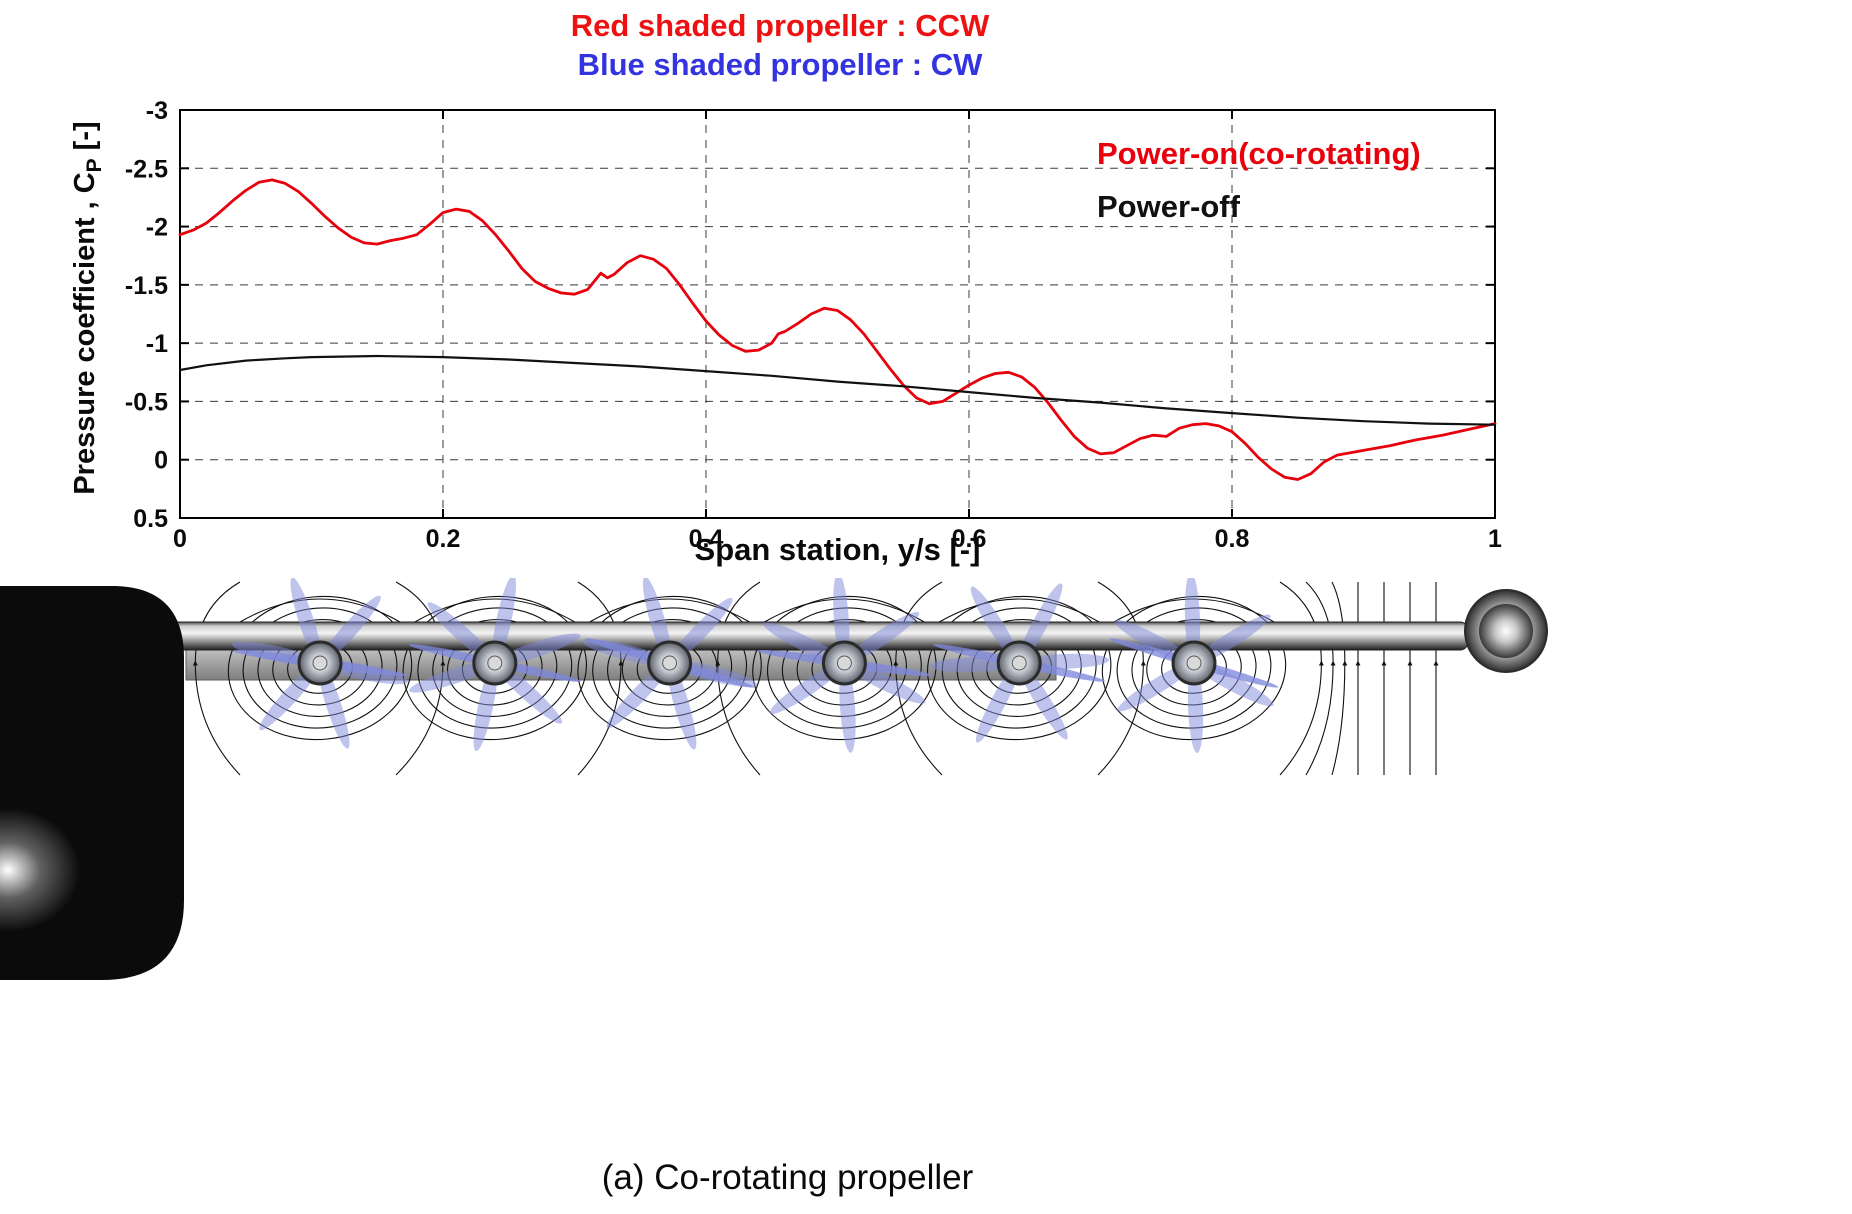  I want to click on x-tick-label: 0.6, so click(969, 539).